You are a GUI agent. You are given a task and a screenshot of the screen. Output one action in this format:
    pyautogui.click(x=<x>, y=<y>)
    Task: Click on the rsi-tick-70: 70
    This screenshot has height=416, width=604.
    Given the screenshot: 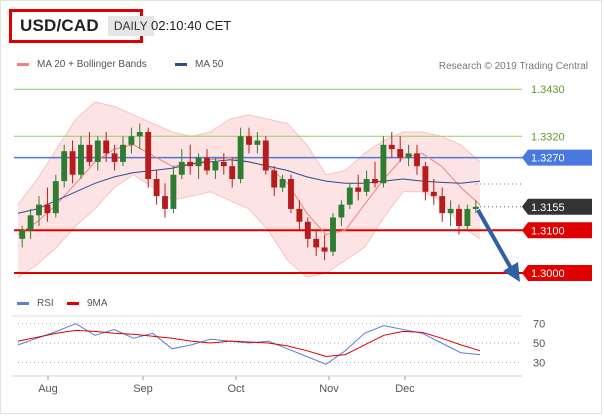 What is the action you would take?
    pyautogui.click(x=539, y=325)
    